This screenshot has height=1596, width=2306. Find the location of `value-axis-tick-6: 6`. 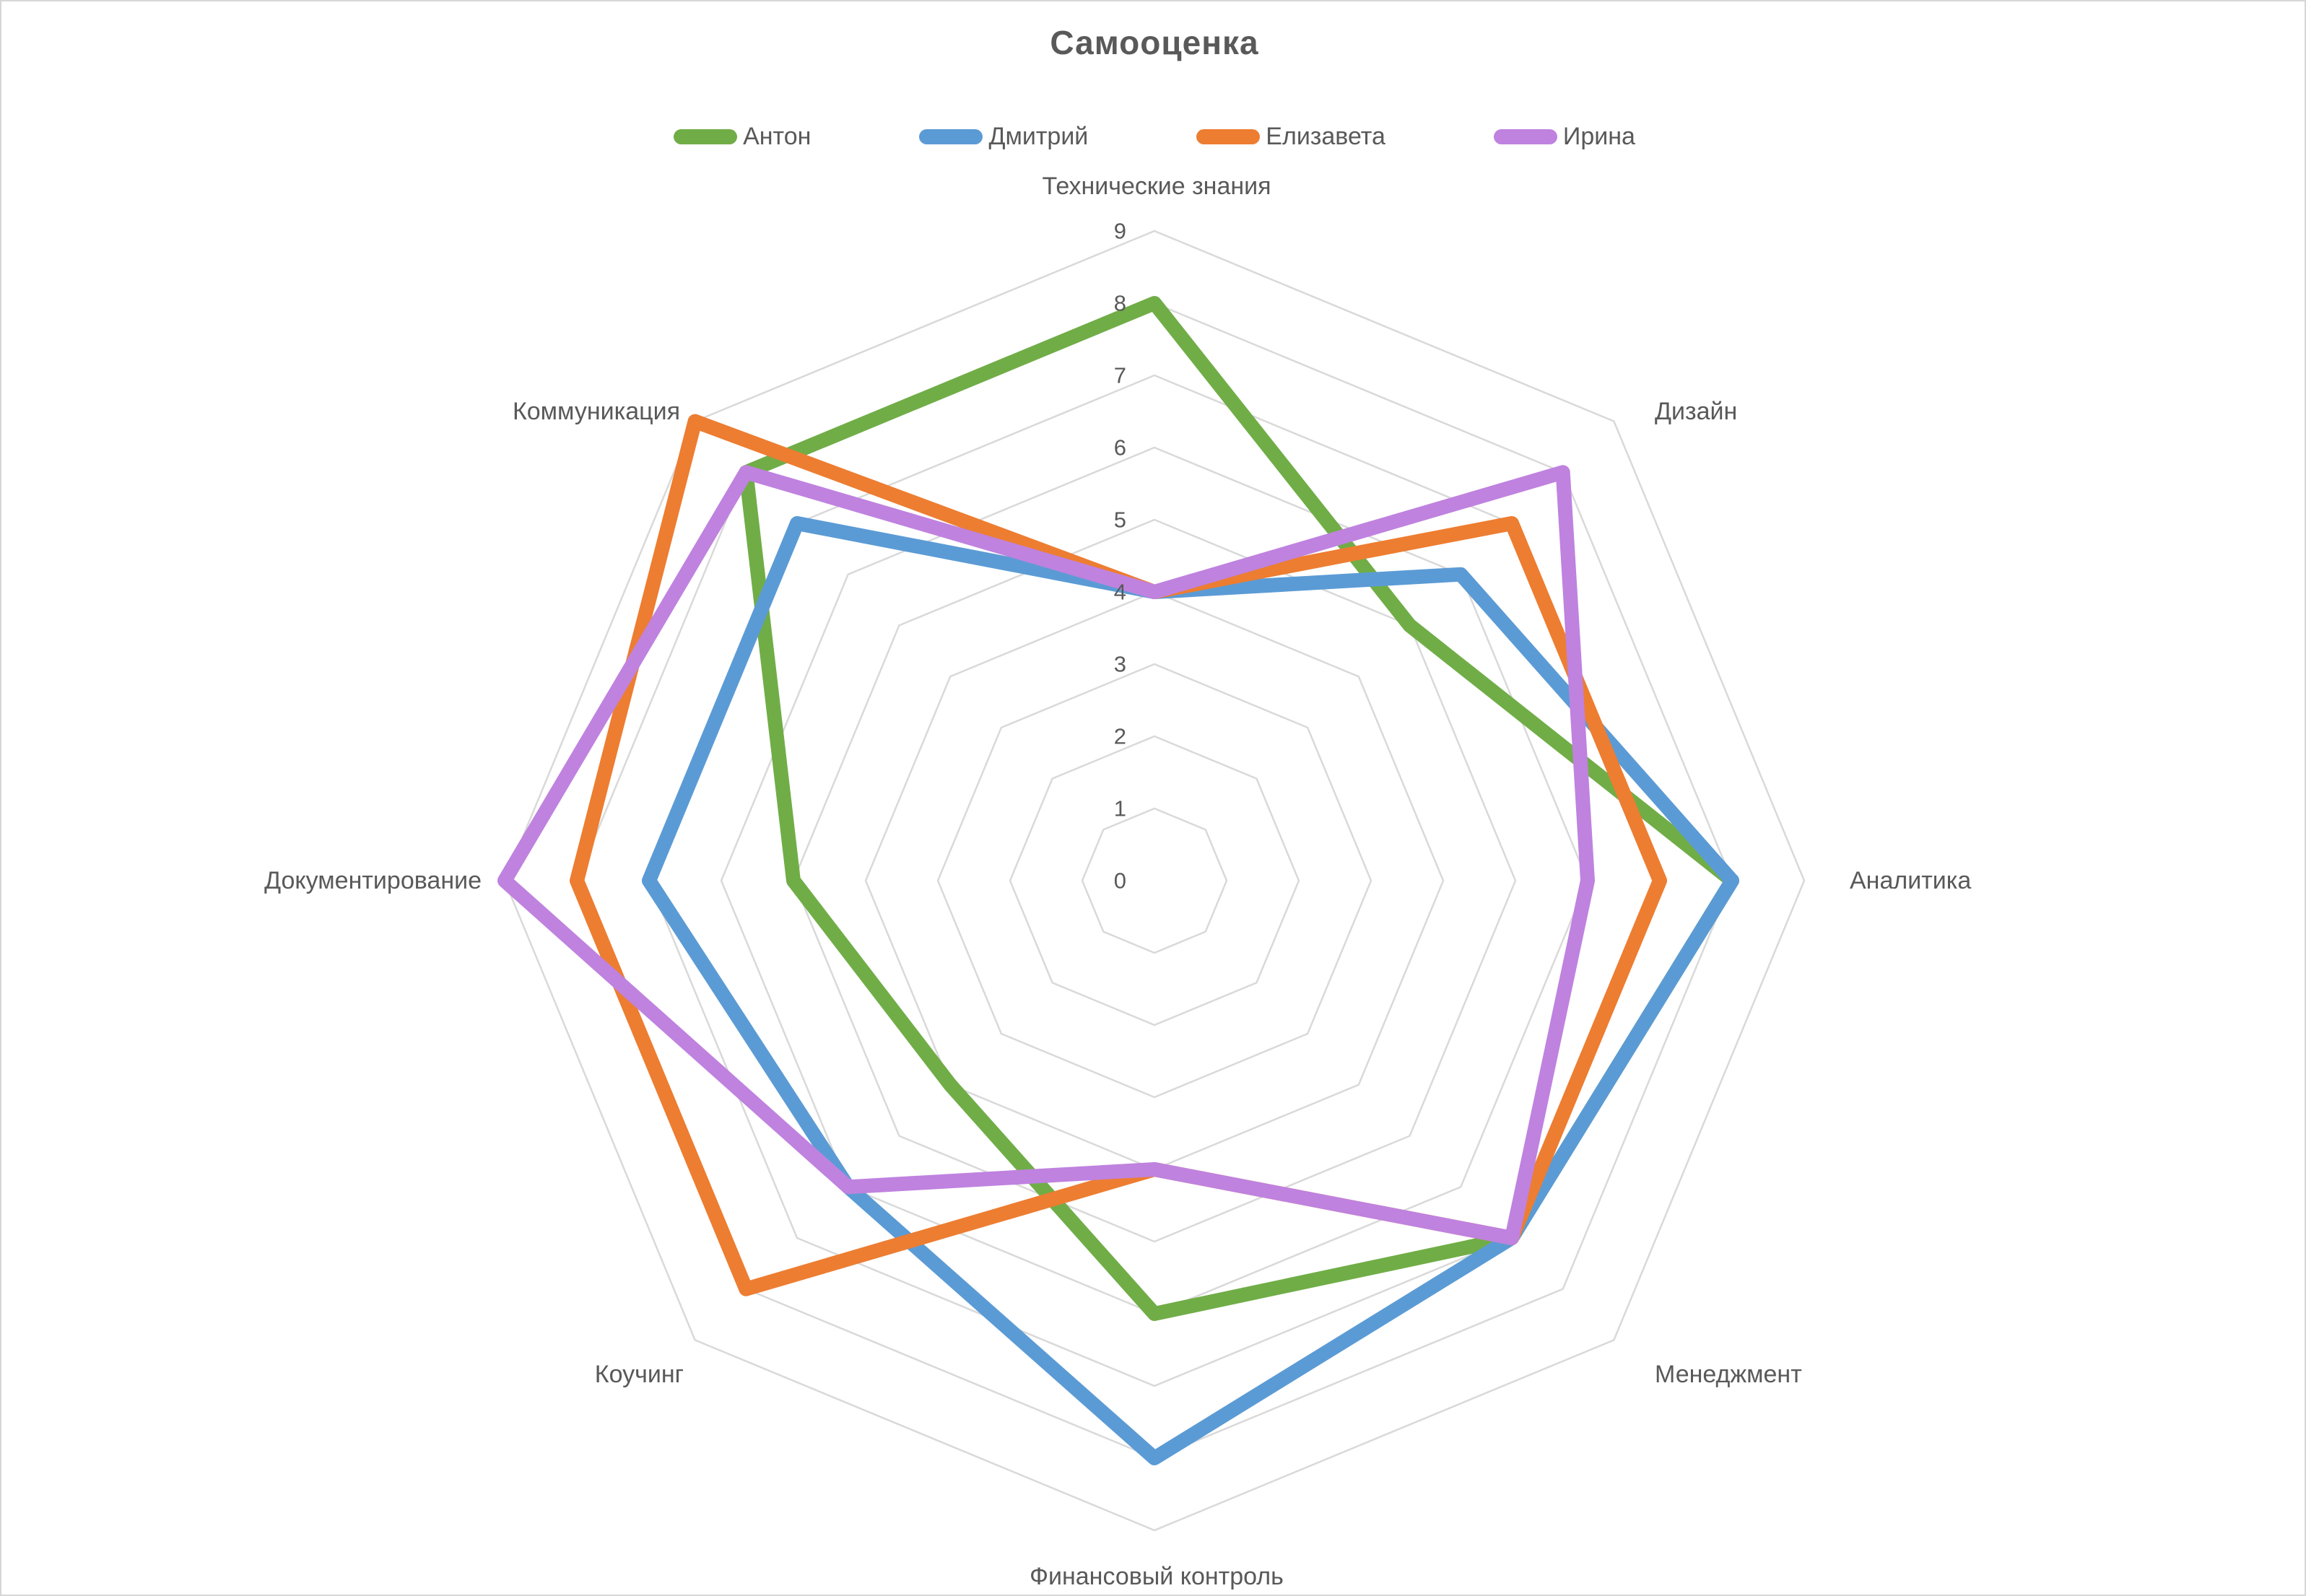

value-axis-tick-6: 6 is located at coordinates (1120, 448).